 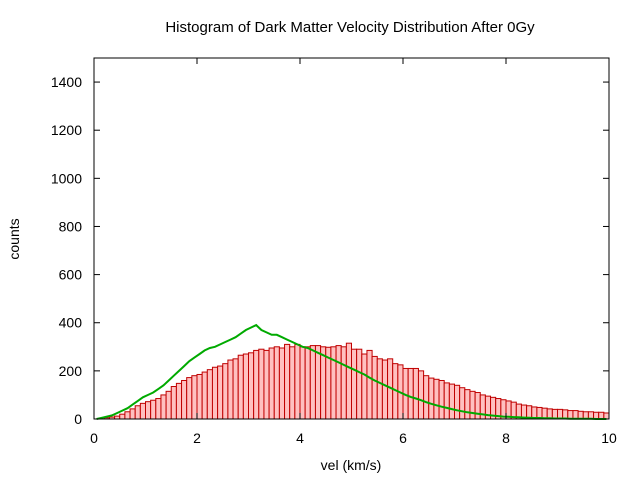 I want to click on x-tick-label: 4, so click(x=300, y=438).